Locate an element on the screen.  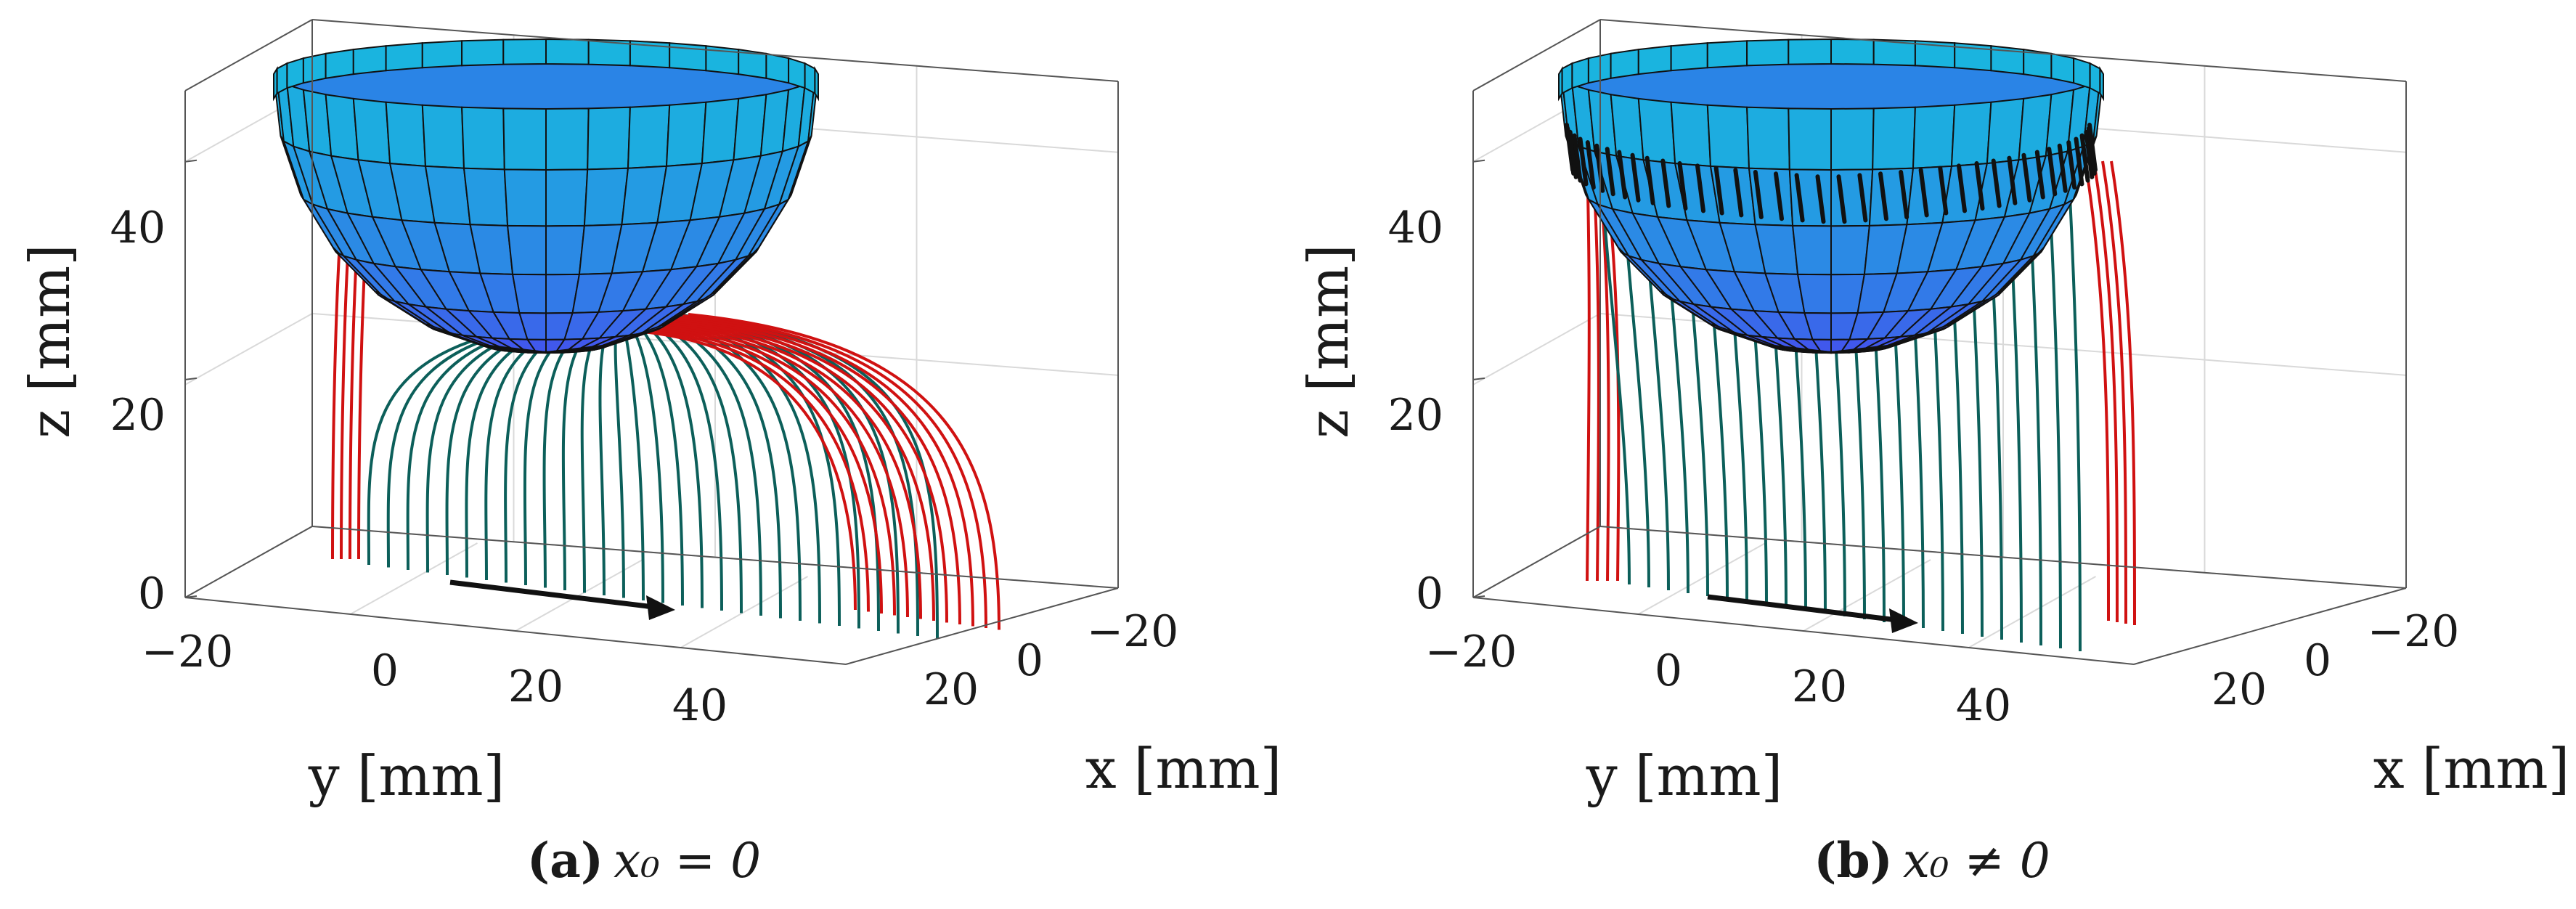
caption-a: (a) x₀ = 0 is located at coordinates (644, 861).